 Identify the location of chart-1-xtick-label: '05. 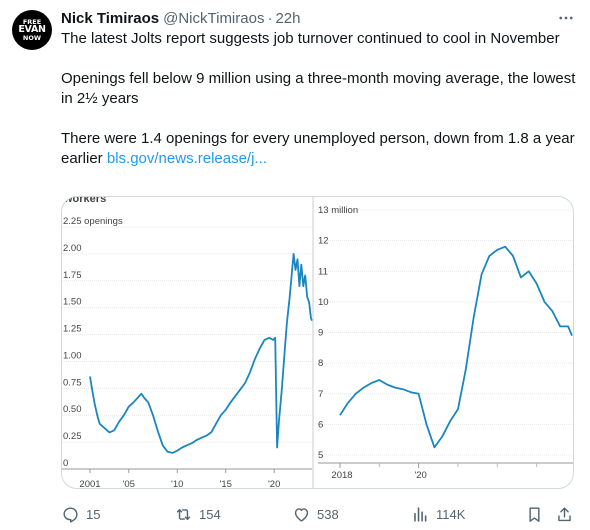
(129, 484).